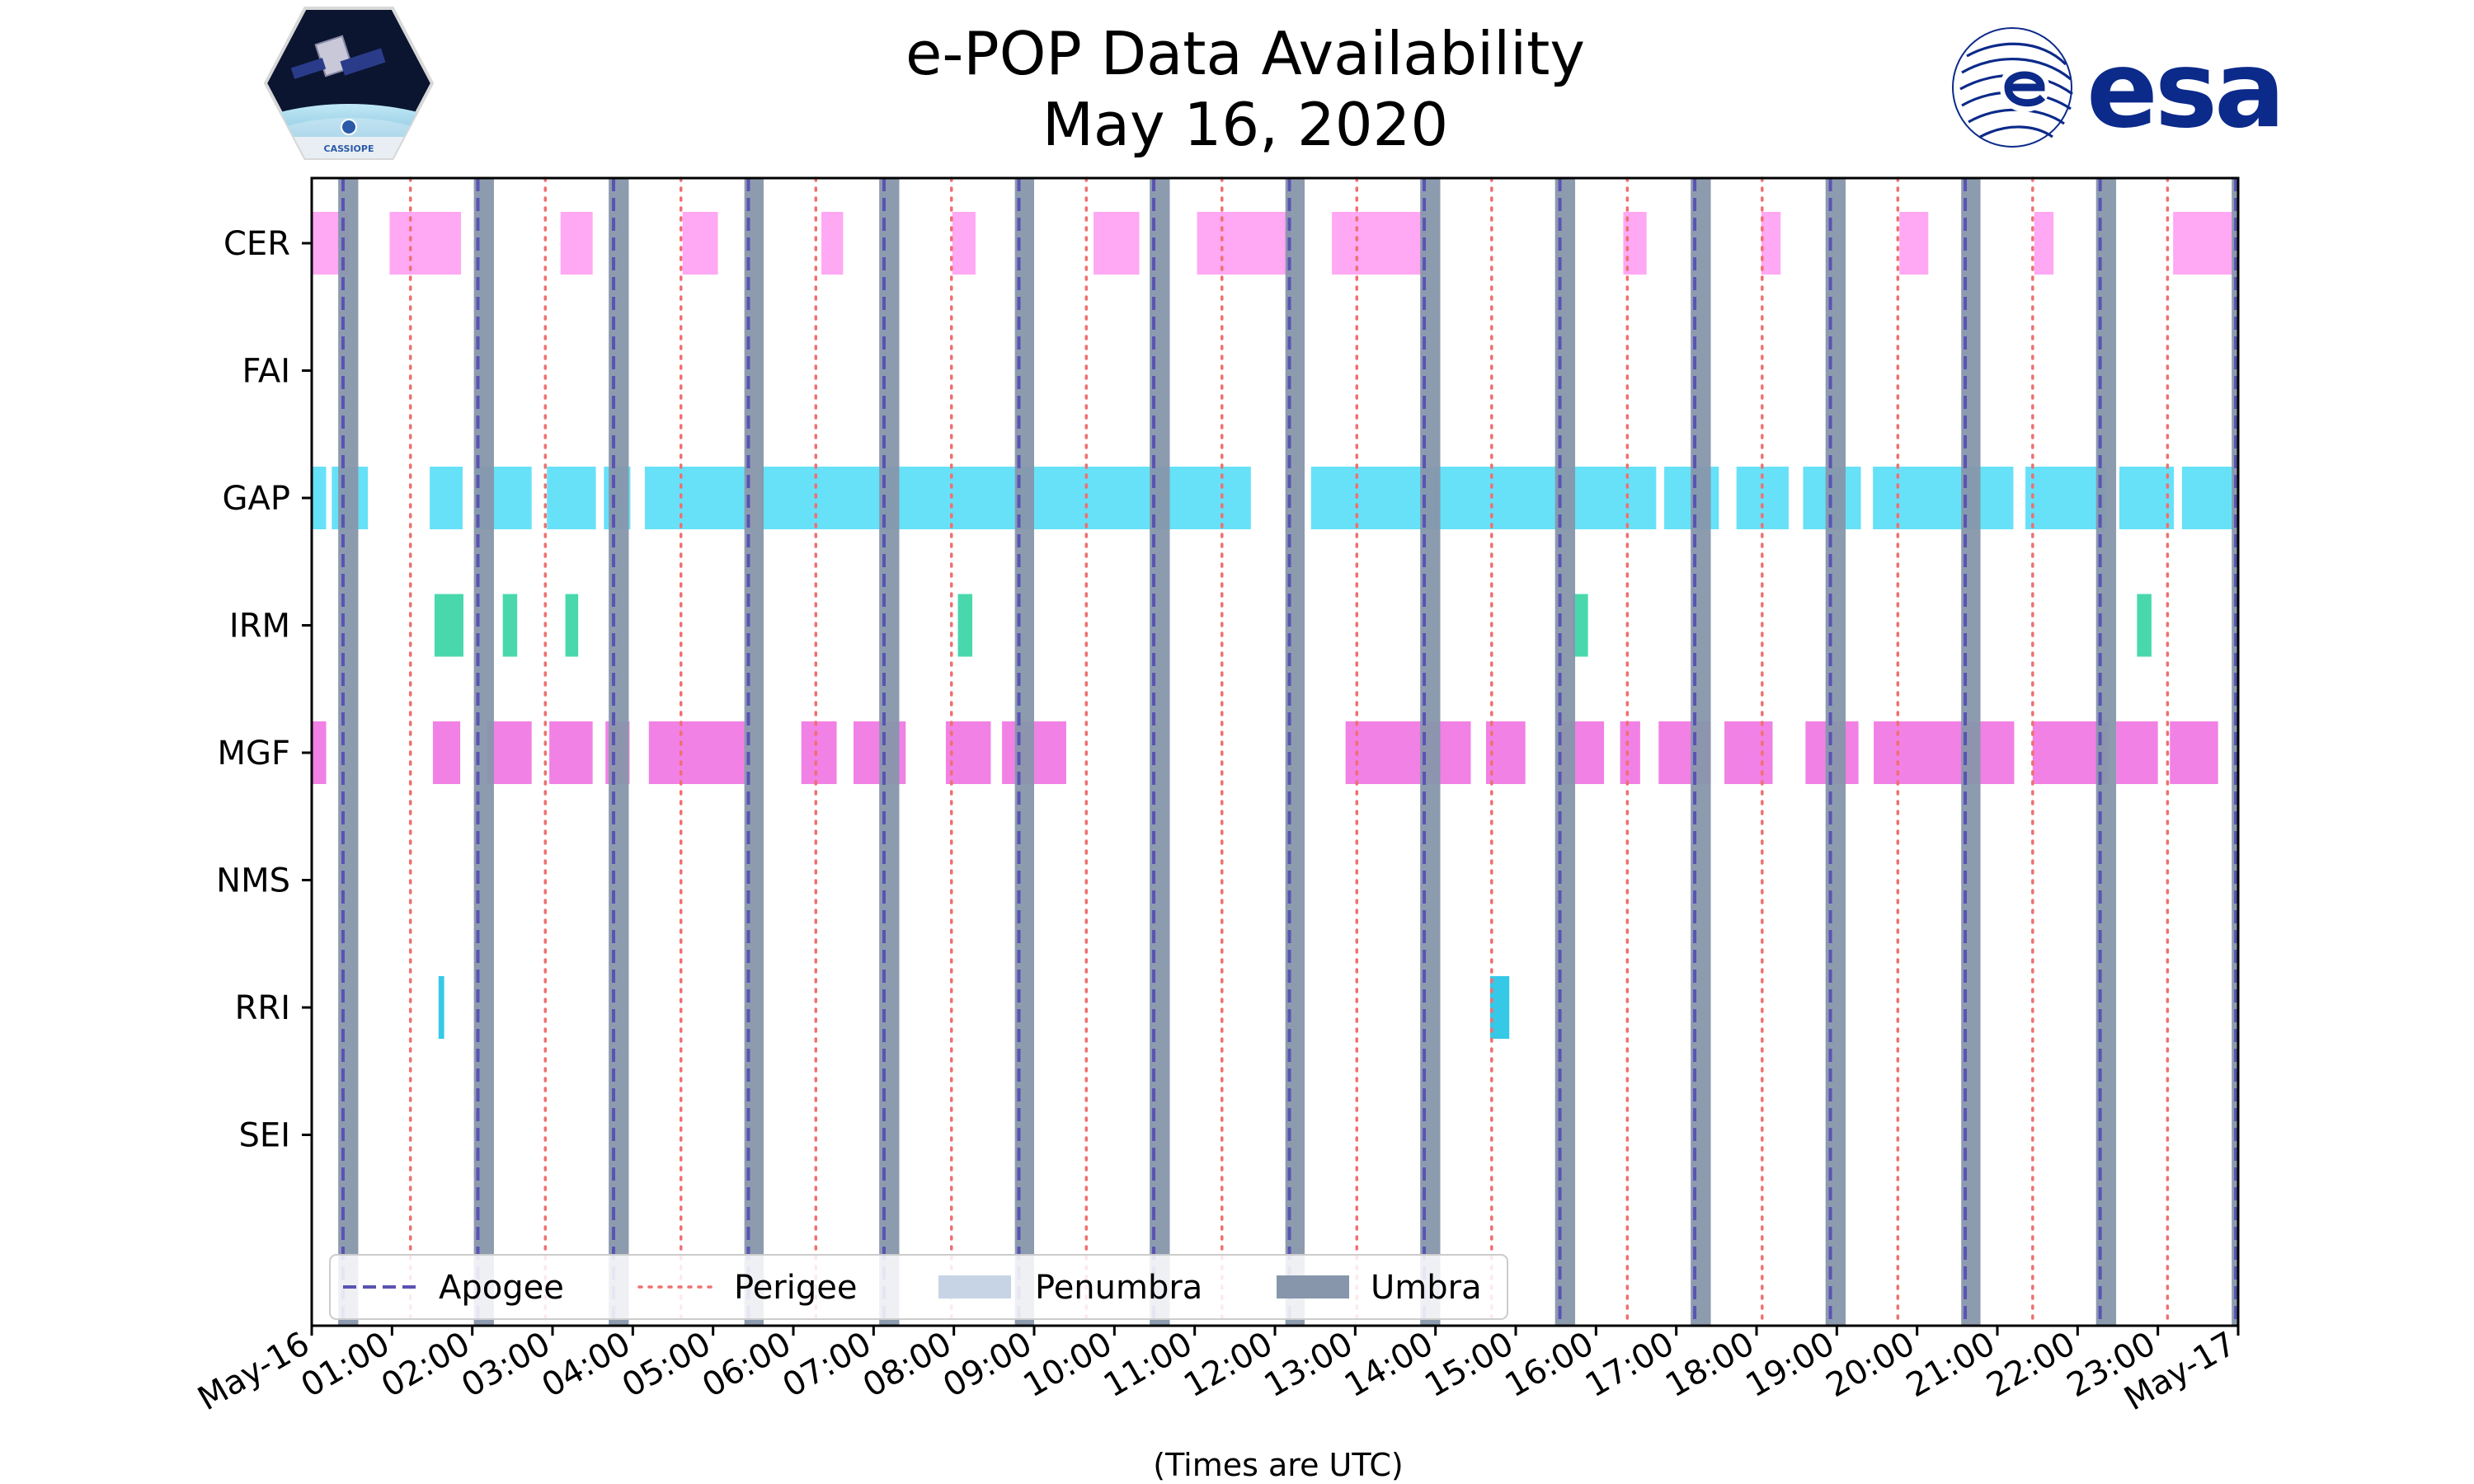  I want to click on y-tick-label-rri: RRI, so click(262, 1008).